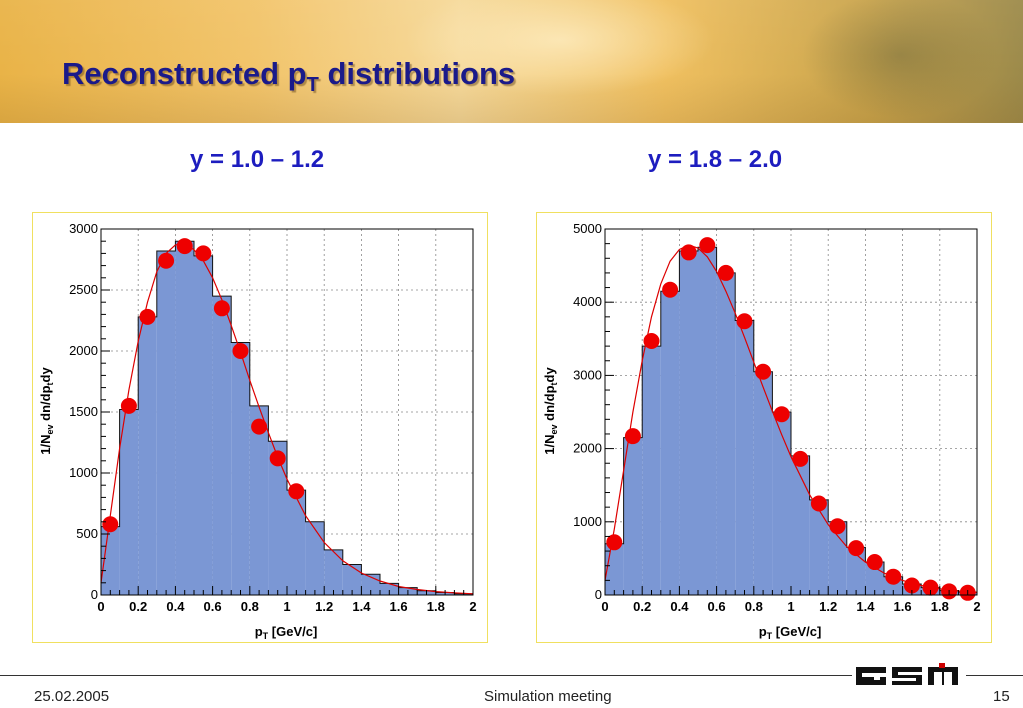  What do you see at coordinates (288, 76) in the screenshot?
I see `slide-title: Reconstructed pT distributions` at bounding box center [288, 76].